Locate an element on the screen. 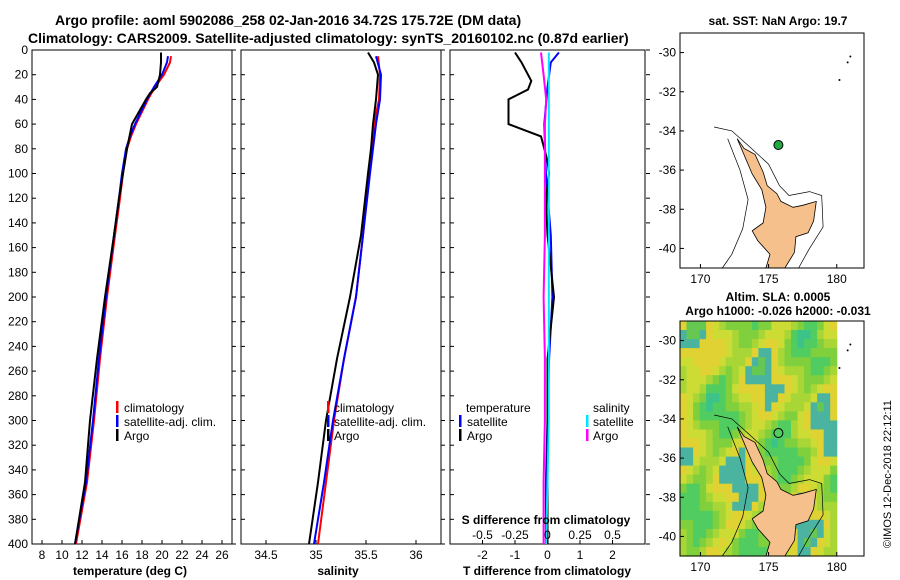 The height and width of the screenshot is (580, 900). series-line-salinity-argo is located at coordinates (544, 298).